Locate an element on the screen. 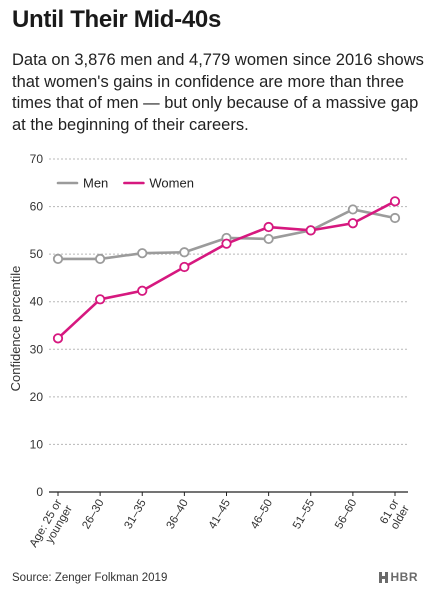  y-tick-label: 20 is located at coordinates (37, 397).